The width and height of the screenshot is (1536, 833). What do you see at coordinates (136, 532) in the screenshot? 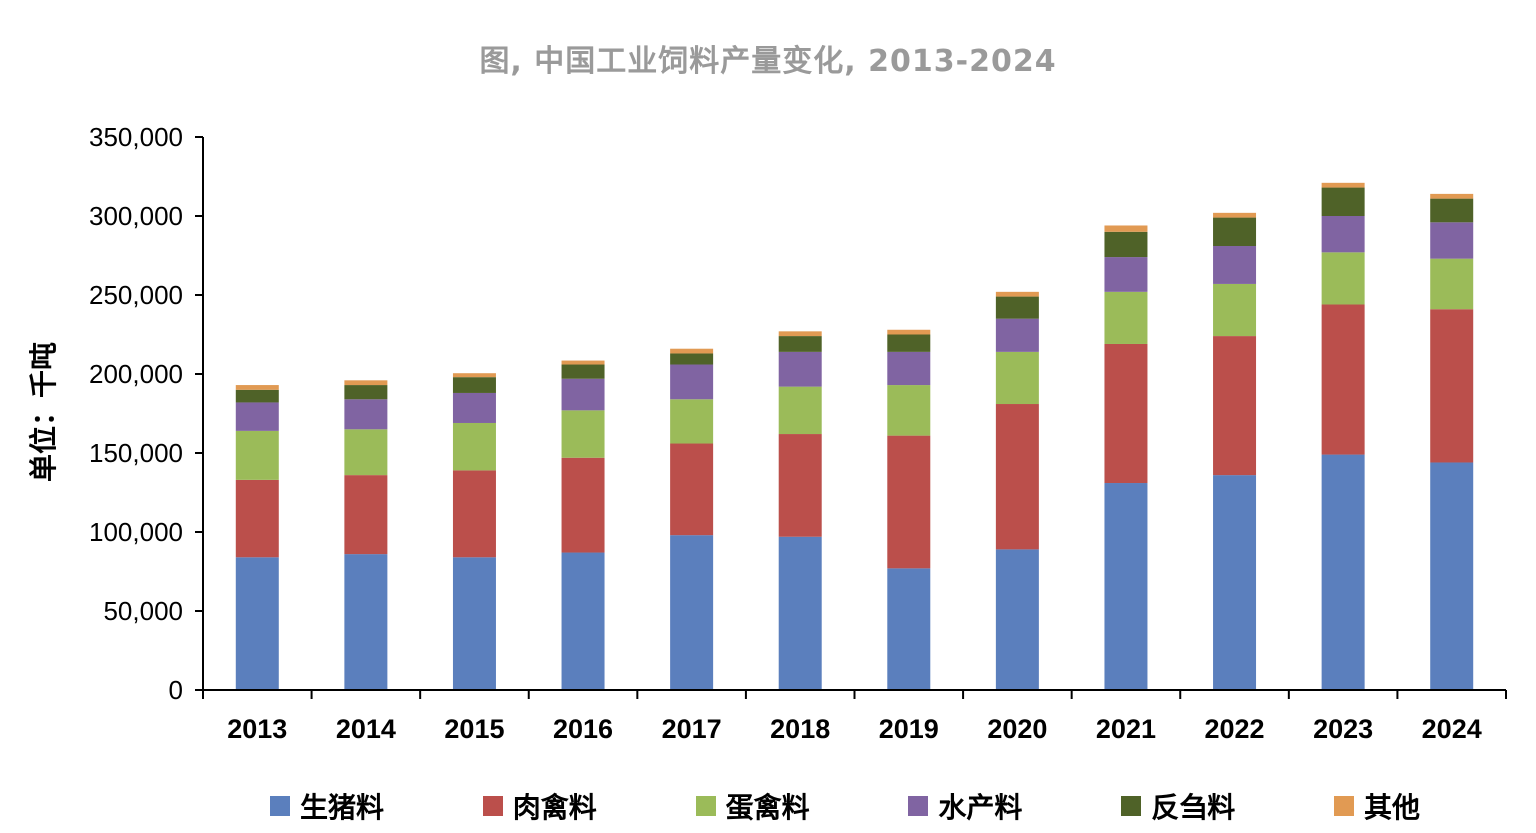
I see `y-tick-label: 100,000` at bounding box center [136, 532].